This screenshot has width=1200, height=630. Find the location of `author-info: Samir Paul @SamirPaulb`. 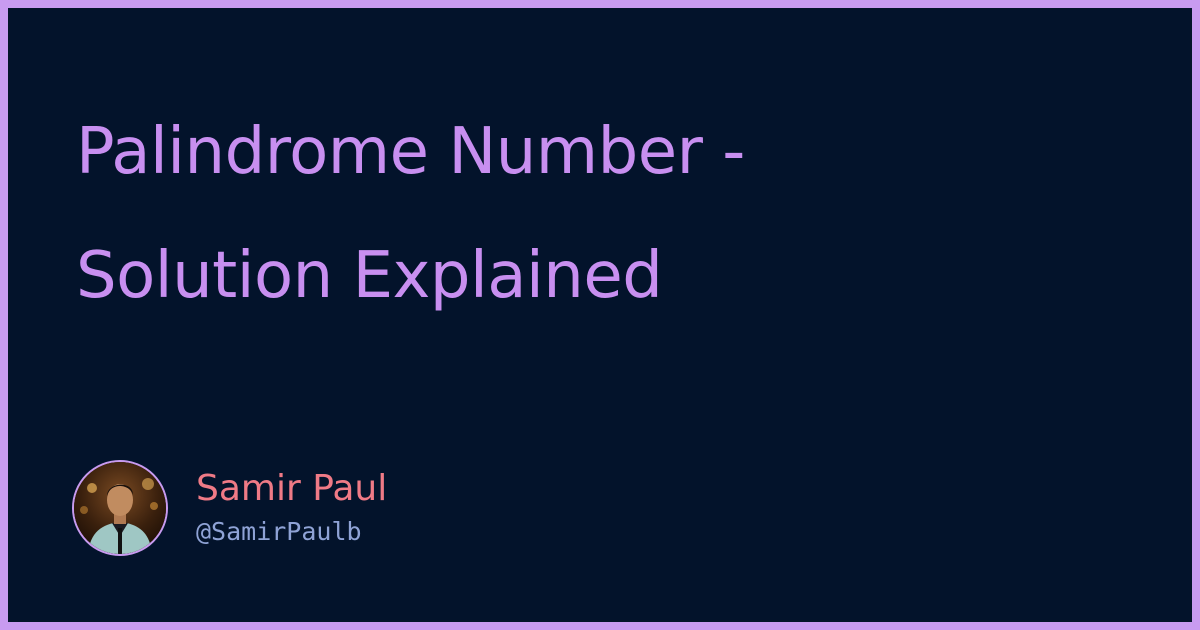

author-info: Samir Paul @SamirPaulb is located at coordinates (291, 508).